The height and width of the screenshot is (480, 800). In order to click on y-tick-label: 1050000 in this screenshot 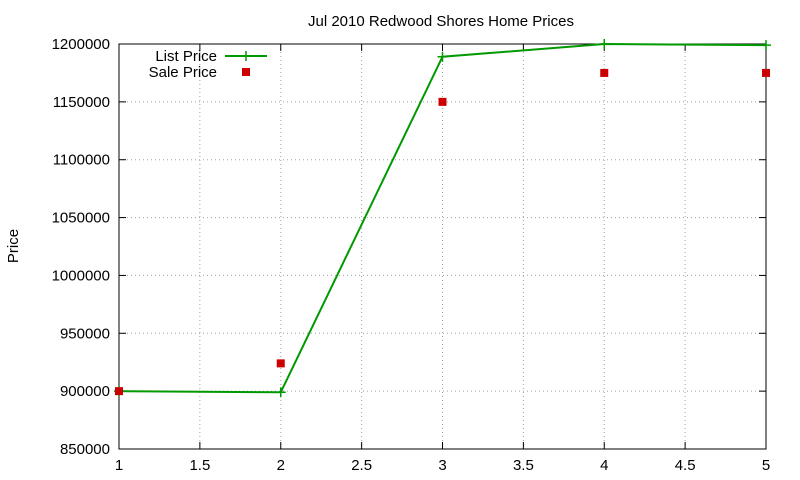, I will do `click(81, 218)`.